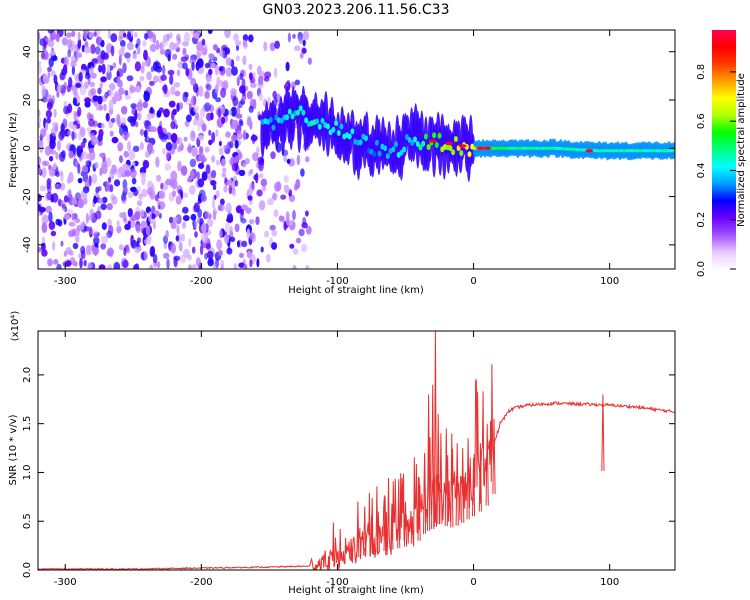  Describe the element at coordinates (741, 150) in the screenshot. I see `colorbar-label: Normalized spectral amplitude` at that location.